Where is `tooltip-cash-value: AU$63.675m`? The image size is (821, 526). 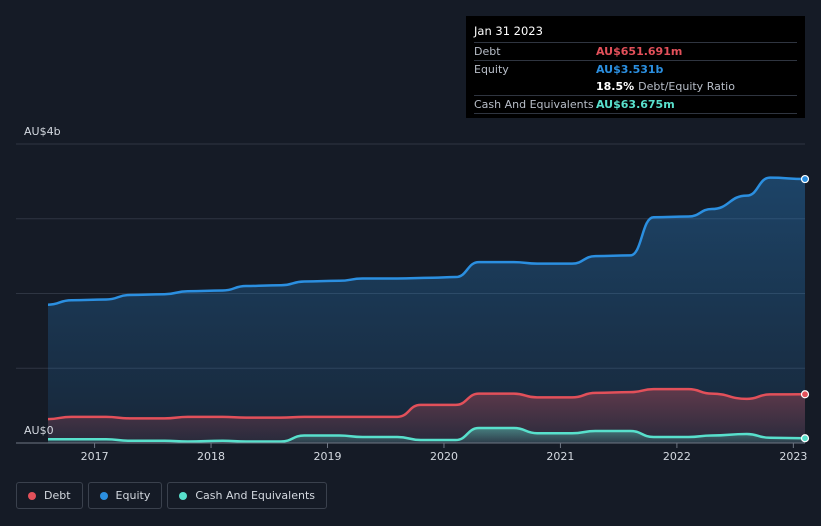 tooltip-cash-value: AU$63.675m is located at coordinates (635, 104).